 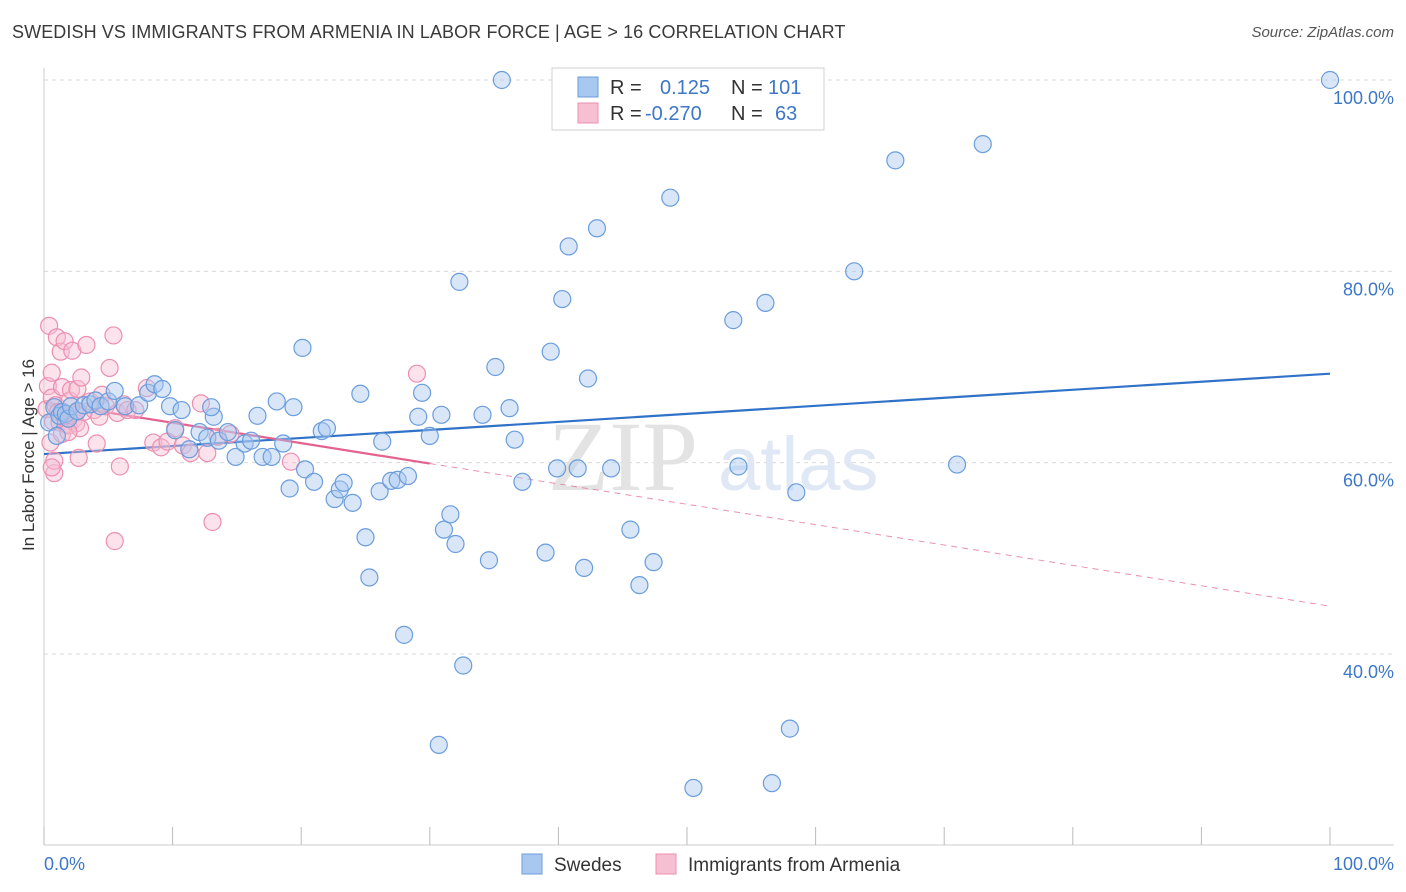 I want to click on watermark: ZIP atlas, so click(x=713, y=456).